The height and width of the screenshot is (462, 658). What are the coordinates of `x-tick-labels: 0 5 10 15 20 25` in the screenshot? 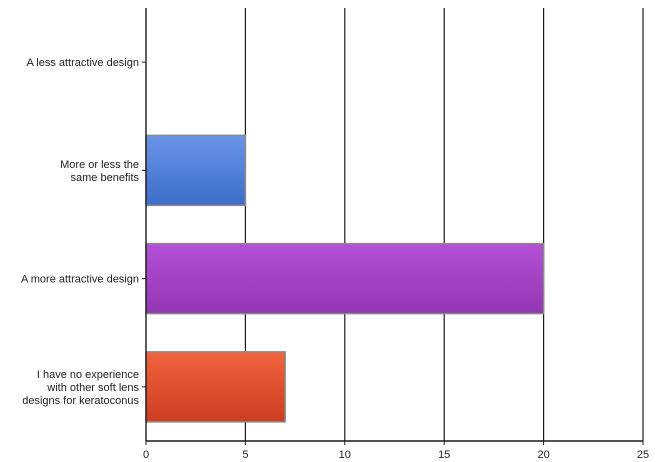 It's located at (396, 455).